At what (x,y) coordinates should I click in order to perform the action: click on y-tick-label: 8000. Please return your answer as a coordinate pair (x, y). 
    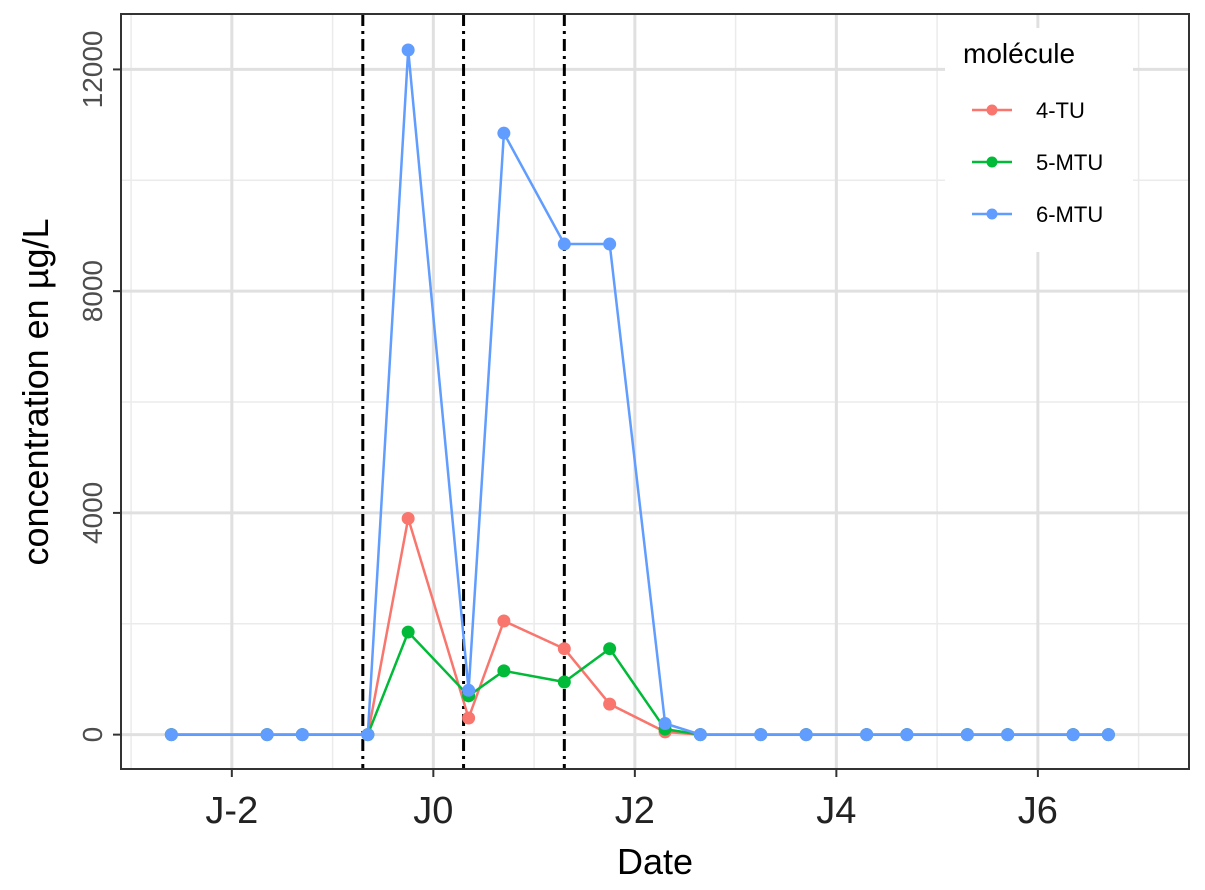
    Looking at the image, I should click on (92, 291).